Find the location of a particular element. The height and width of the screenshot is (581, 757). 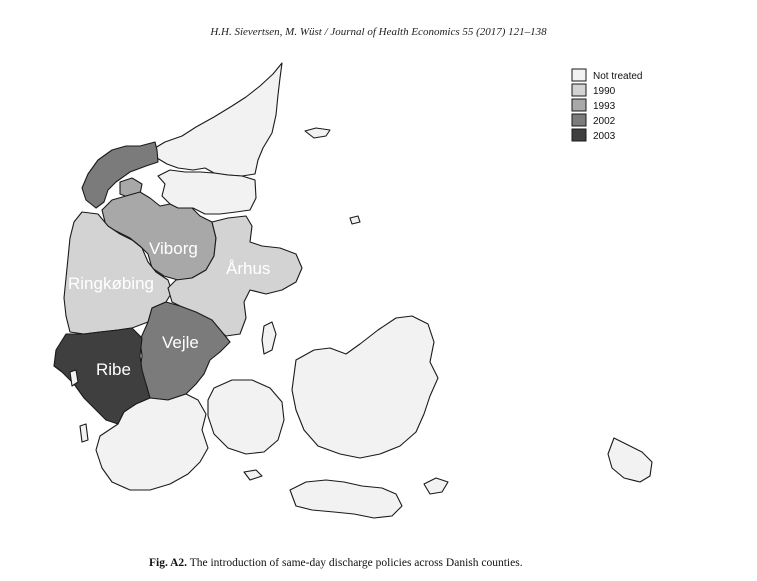

map-legend: Not treated 1990 1993 2002 2003 is located at coordinates (606, 105).